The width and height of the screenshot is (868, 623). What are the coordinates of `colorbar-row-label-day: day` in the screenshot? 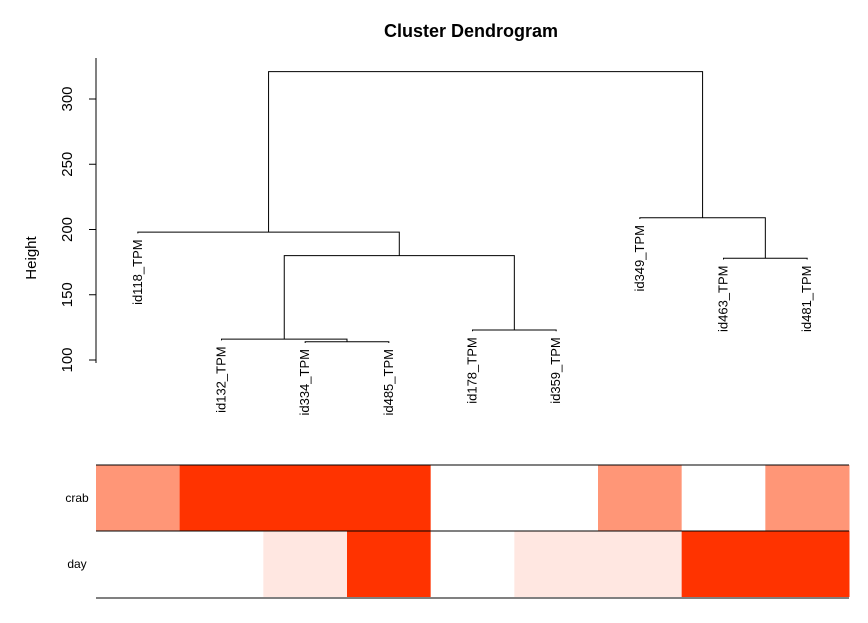 It's located at (76, 564).